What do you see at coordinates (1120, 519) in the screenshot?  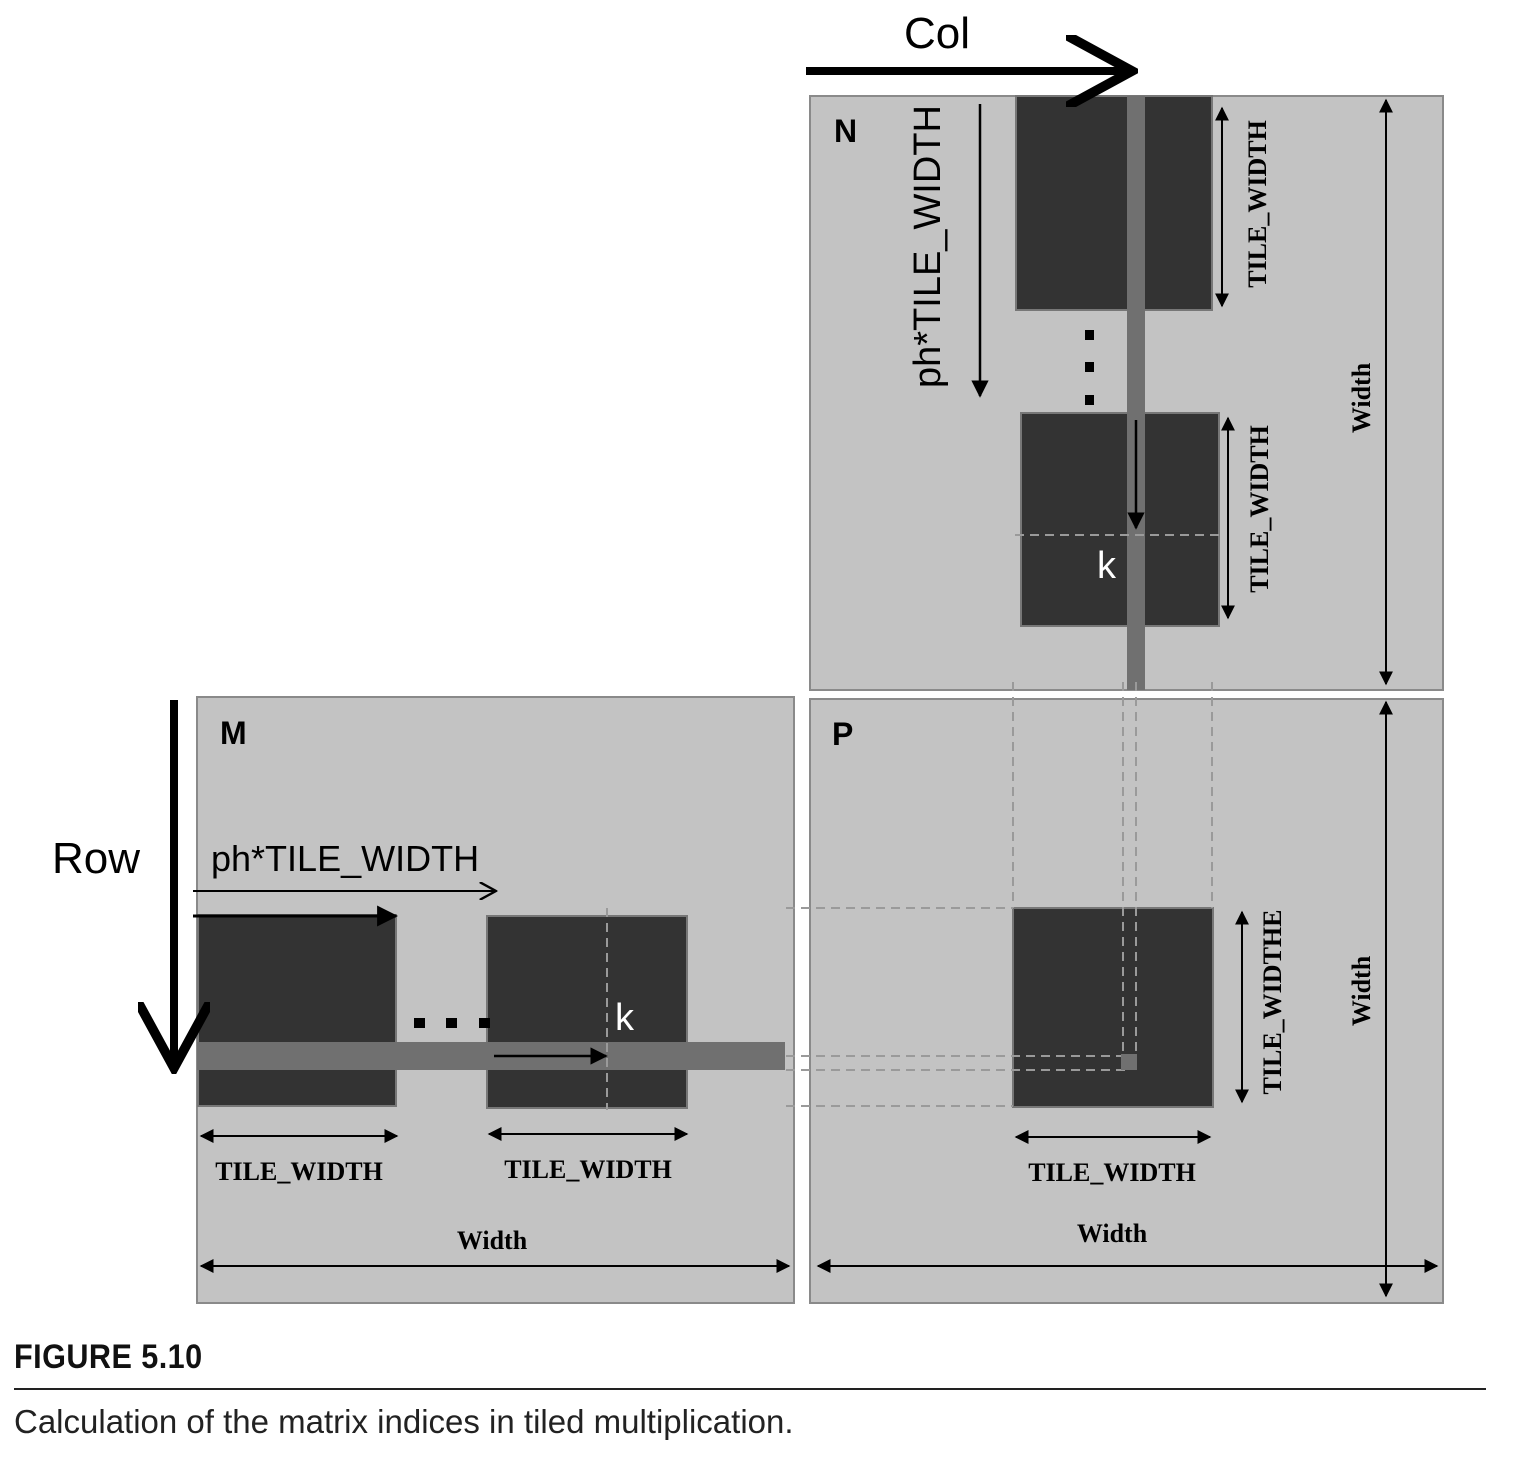 I see `matrix-n-tile-bottom` at bounding box center [1120, 519].